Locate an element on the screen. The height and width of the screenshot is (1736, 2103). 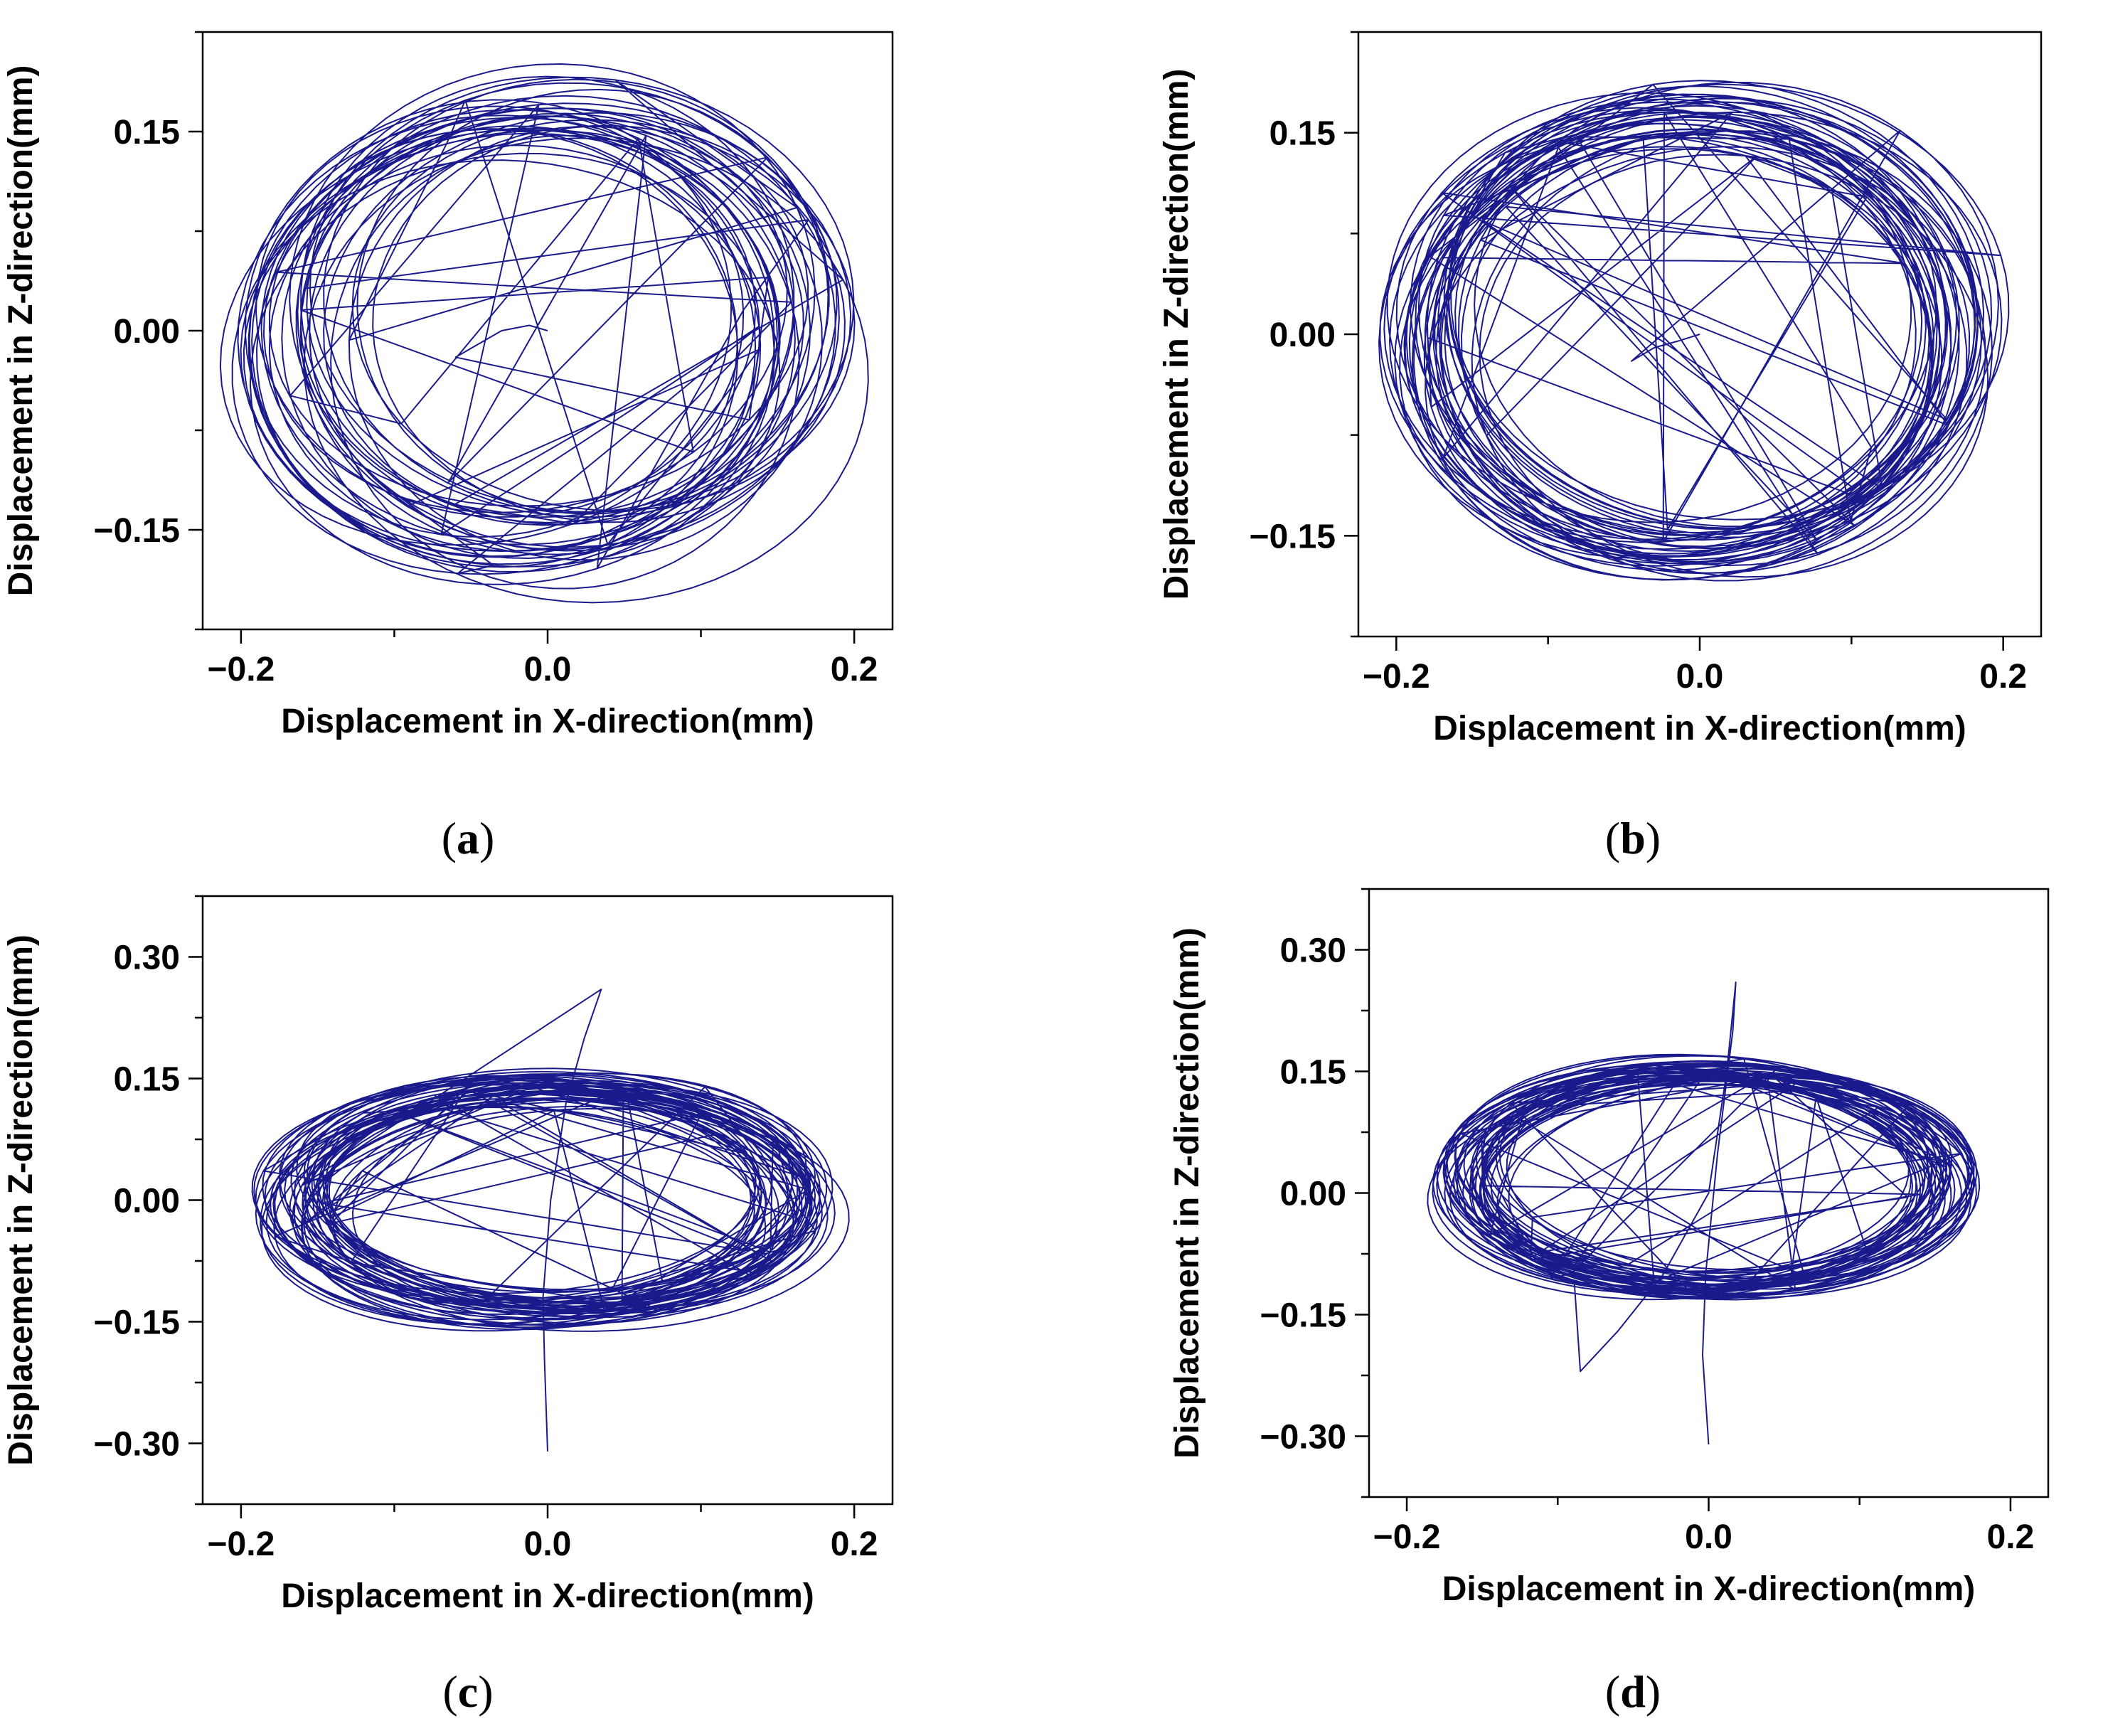
panel-caption: (a) is located at coordinates (468, 838).